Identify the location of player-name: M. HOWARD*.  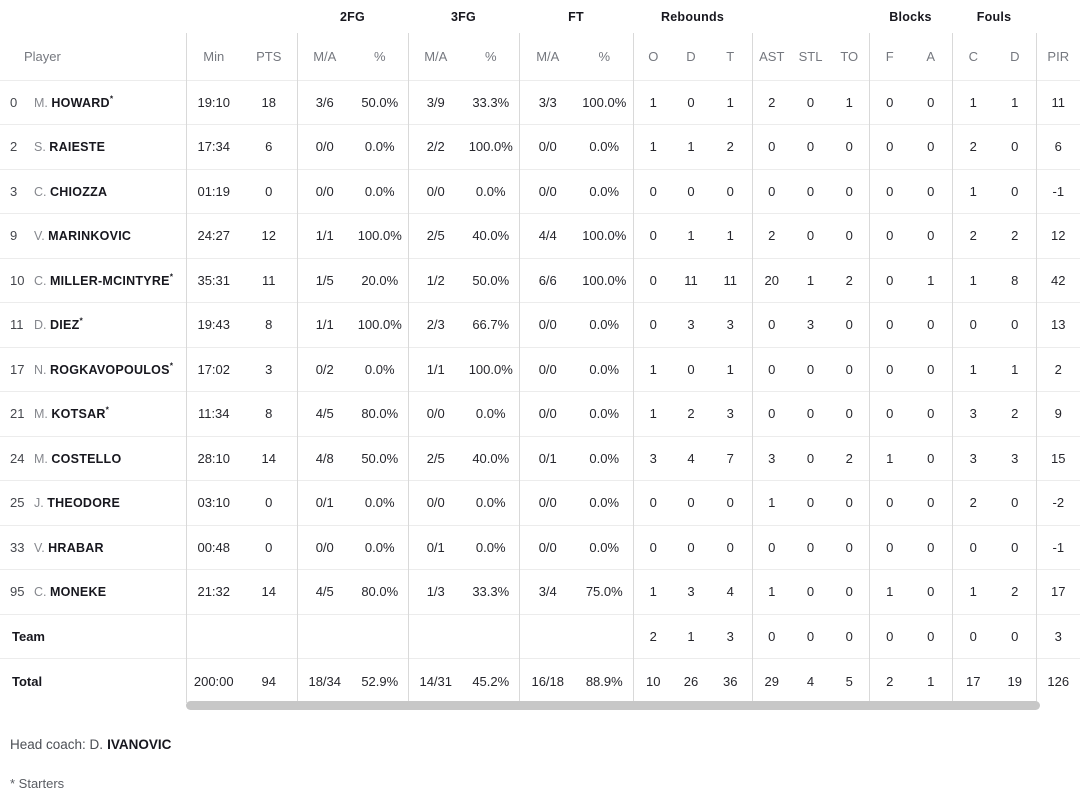
(110, 102).